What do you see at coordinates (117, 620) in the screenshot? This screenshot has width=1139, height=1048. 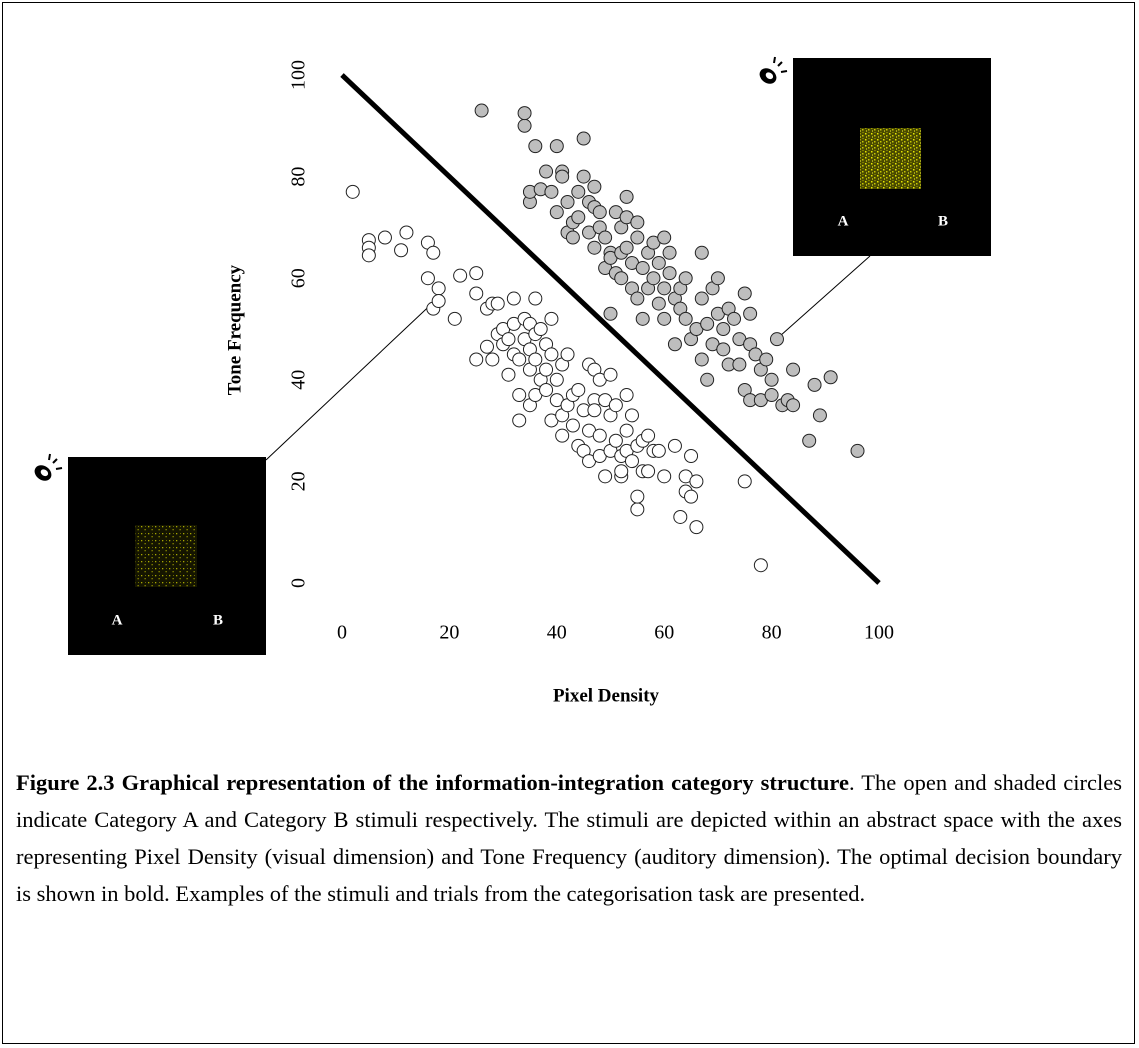 I see `response-label: A` at bounding box center [117, 620].